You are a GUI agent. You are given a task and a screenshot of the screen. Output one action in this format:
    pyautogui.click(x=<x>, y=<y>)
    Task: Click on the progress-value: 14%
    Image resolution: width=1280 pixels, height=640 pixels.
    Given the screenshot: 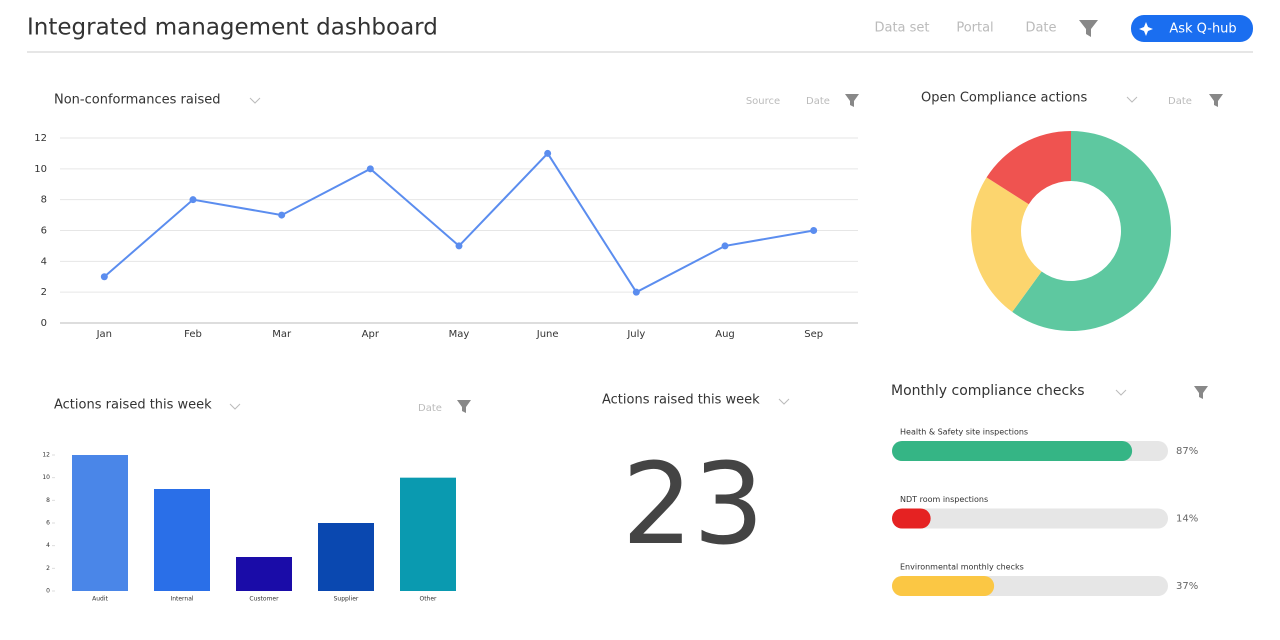 What is the action you would take?
    pyautogui.click(x=1187, y=519)
    